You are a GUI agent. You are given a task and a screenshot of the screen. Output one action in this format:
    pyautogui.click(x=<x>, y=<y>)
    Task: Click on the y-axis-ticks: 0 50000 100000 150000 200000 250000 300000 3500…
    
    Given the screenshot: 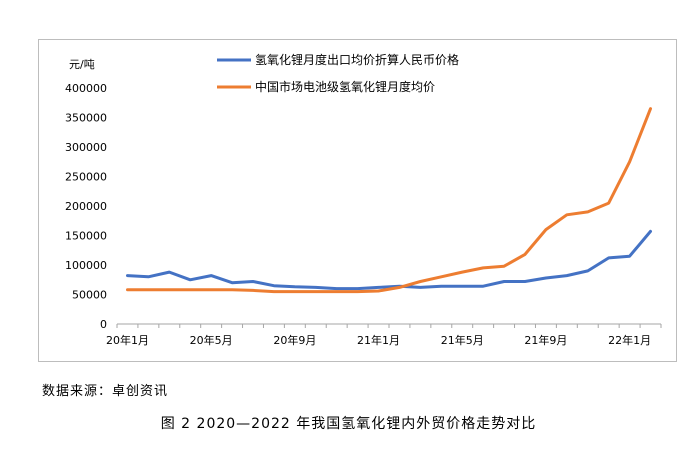 What is the action you would take?
    pyautogui.click(x=86, y=206)
    